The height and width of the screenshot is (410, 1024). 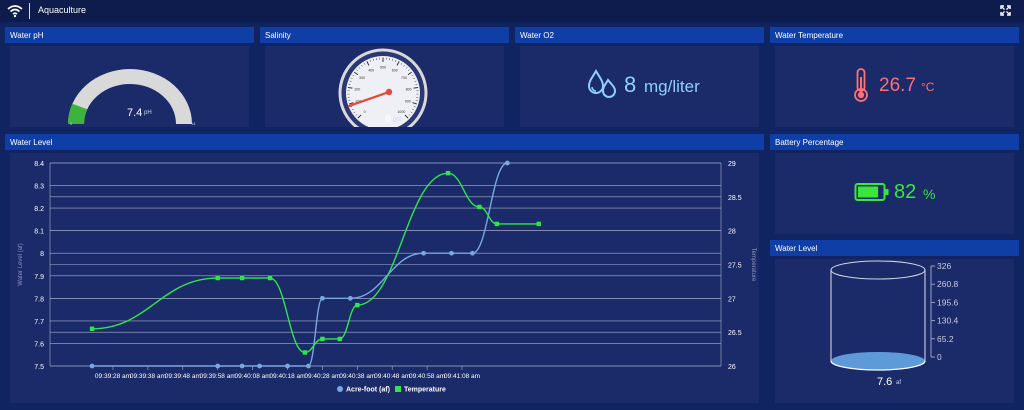 I want to click on salinity-tick-label: 500, so click(x=383, y=68).